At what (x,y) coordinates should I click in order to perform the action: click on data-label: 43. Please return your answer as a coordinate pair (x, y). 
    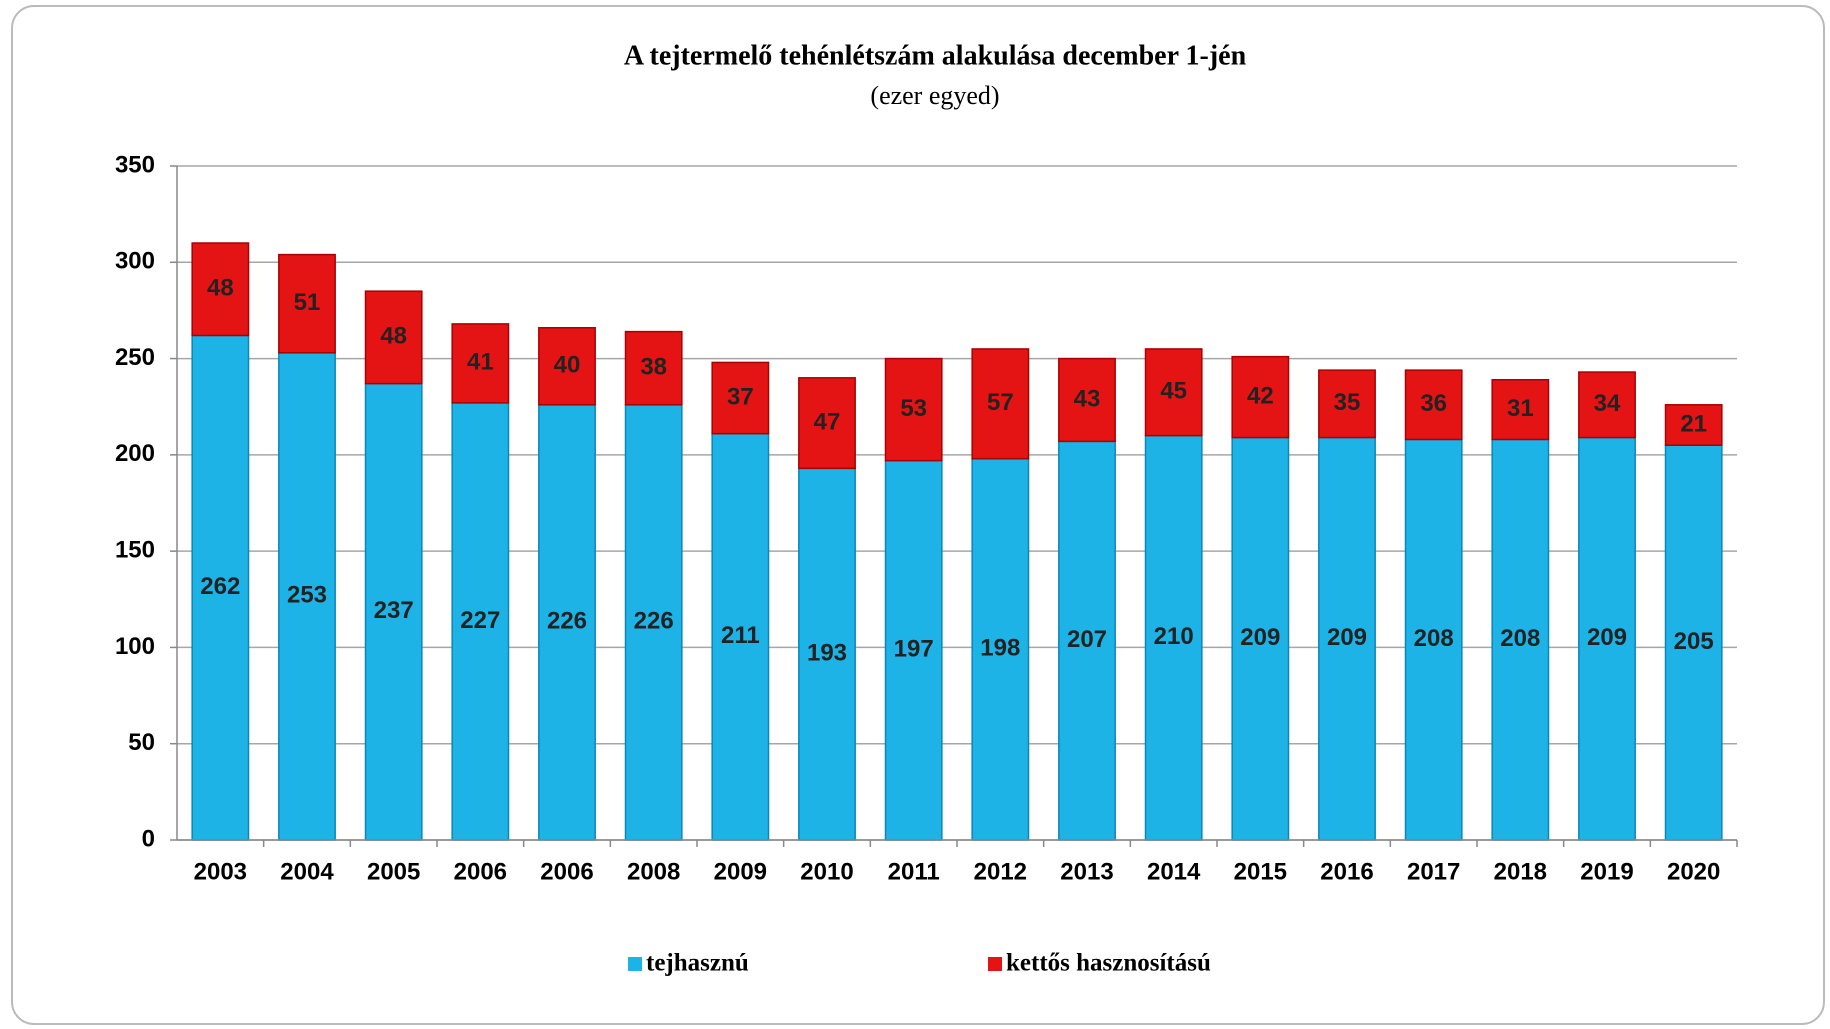
    Looking at the image, I should click on (1087, 398).